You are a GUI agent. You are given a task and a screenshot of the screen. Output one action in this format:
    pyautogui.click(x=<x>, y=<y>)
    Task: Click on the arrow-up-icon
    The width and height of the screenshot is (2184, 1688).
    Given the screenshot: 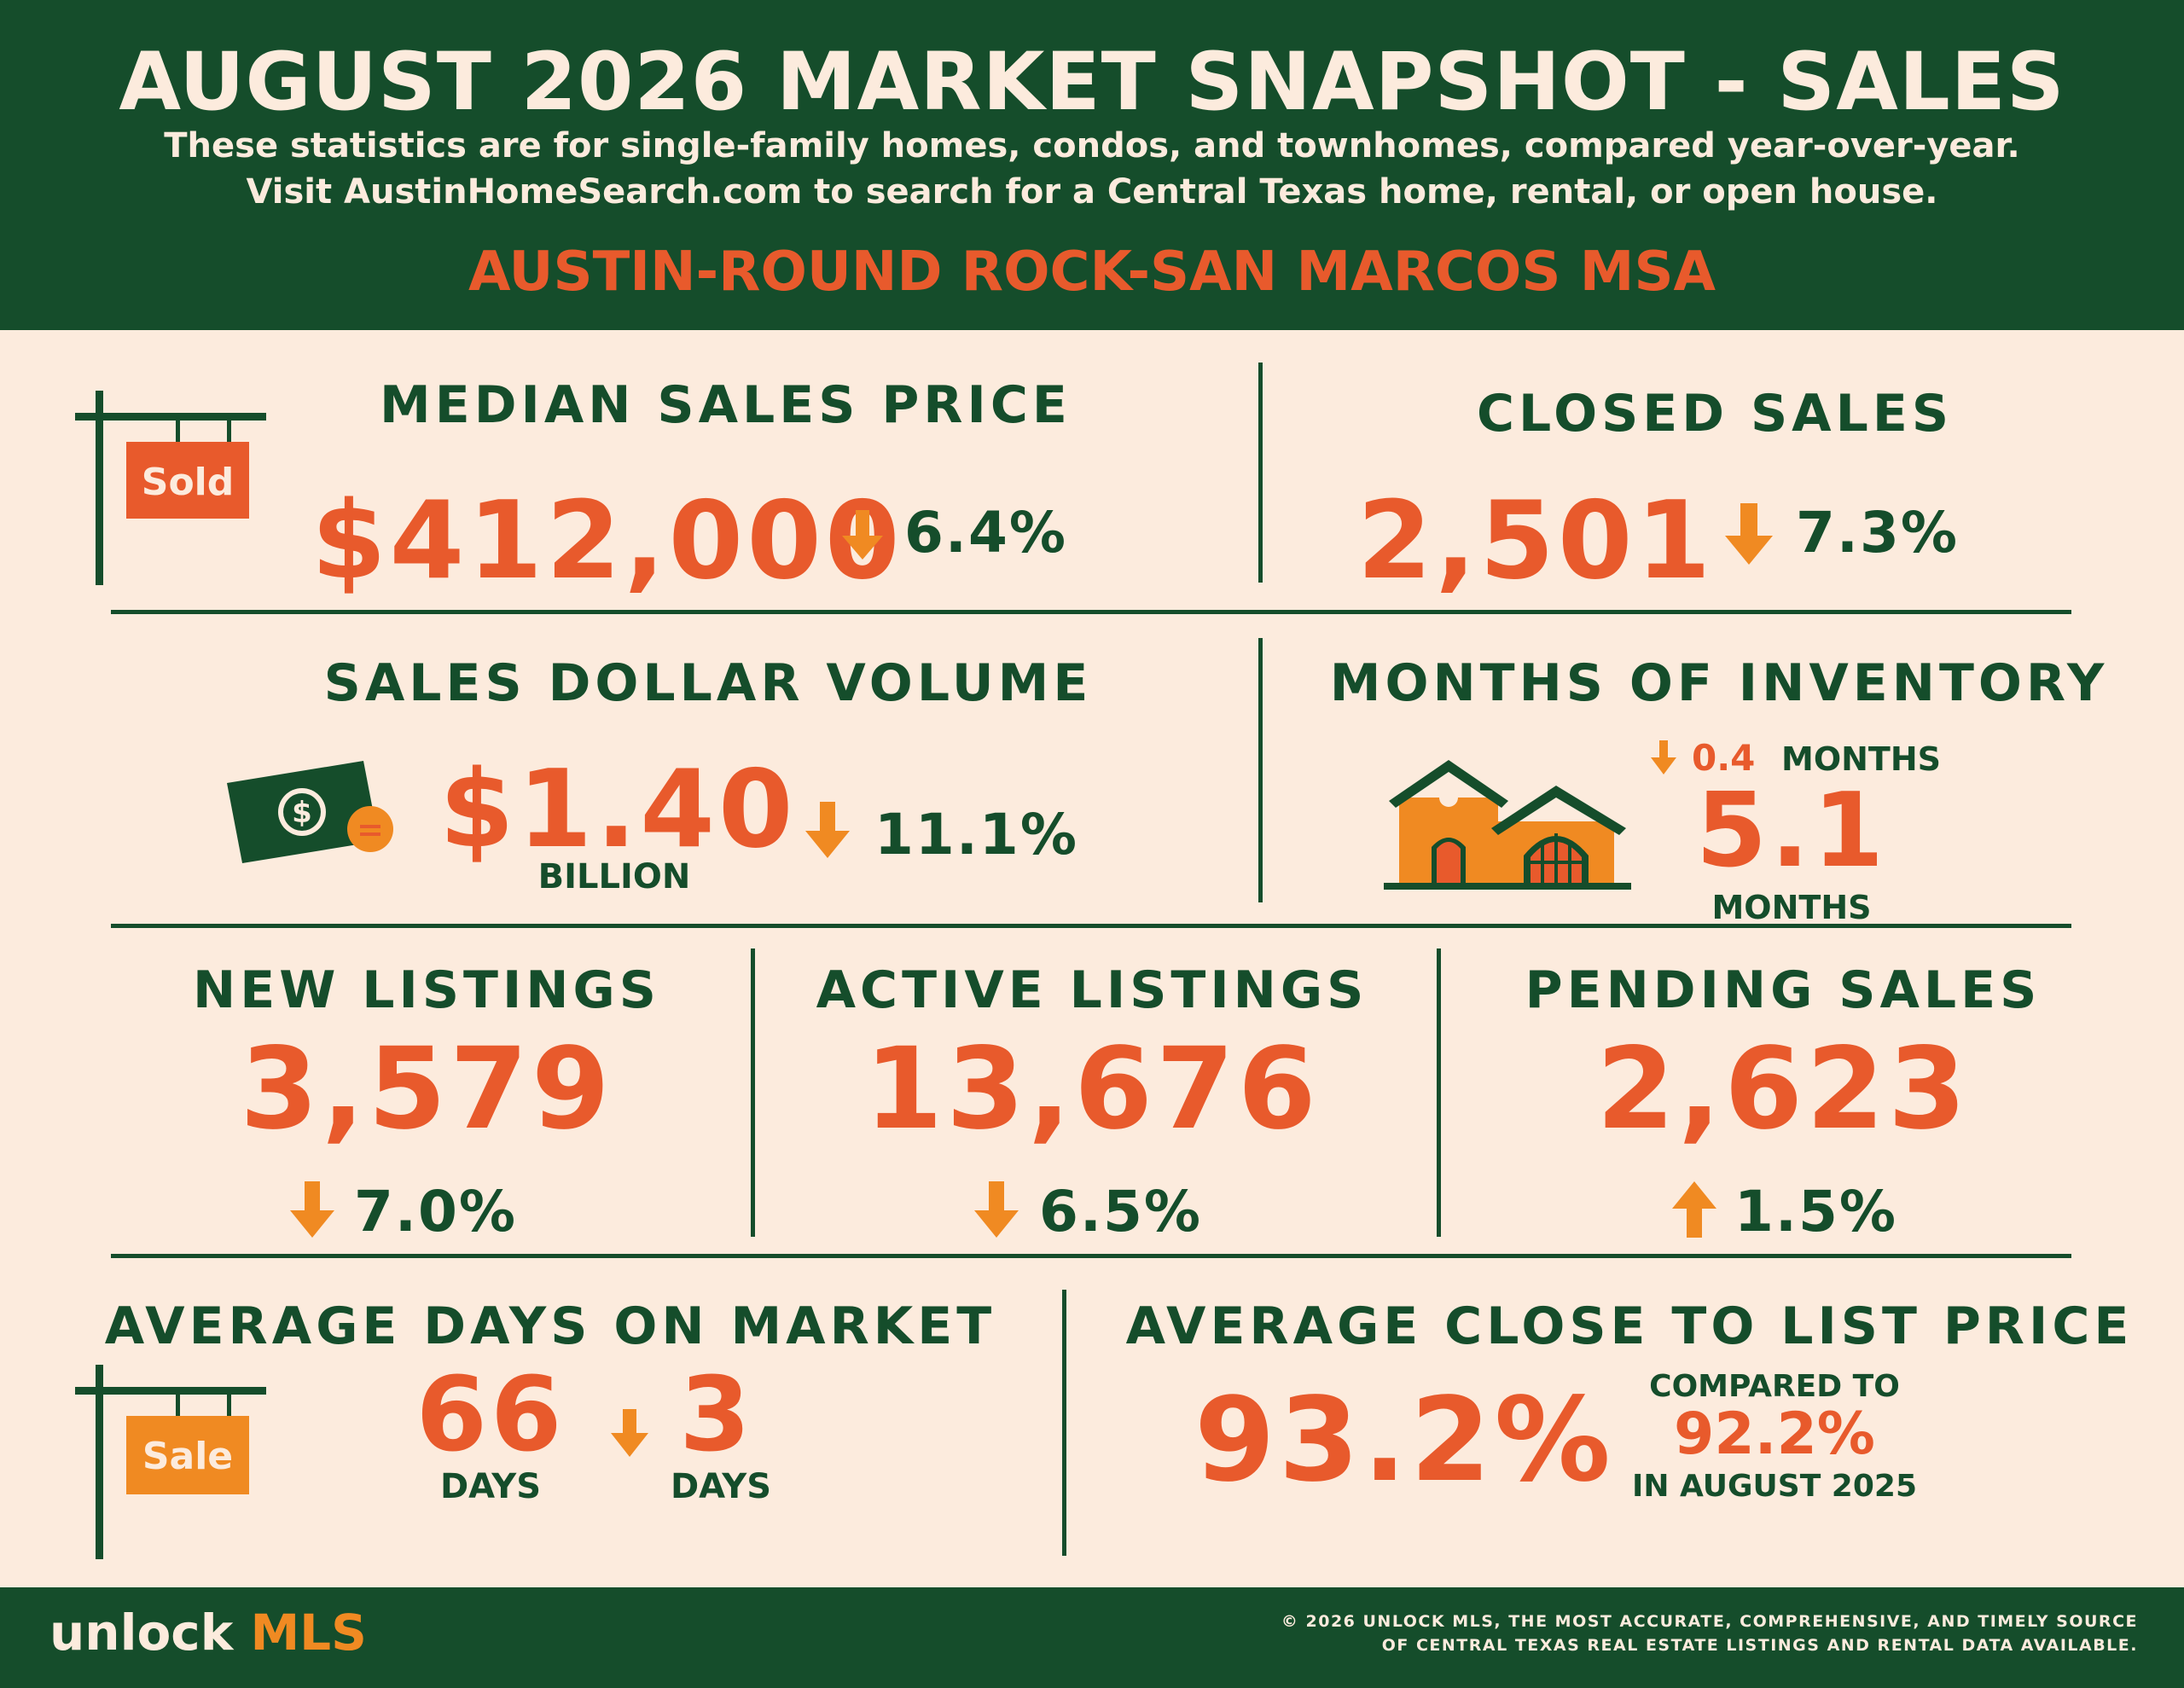 What is the action you would take?
    pyautogui.click(x=1694, y=1210)
    